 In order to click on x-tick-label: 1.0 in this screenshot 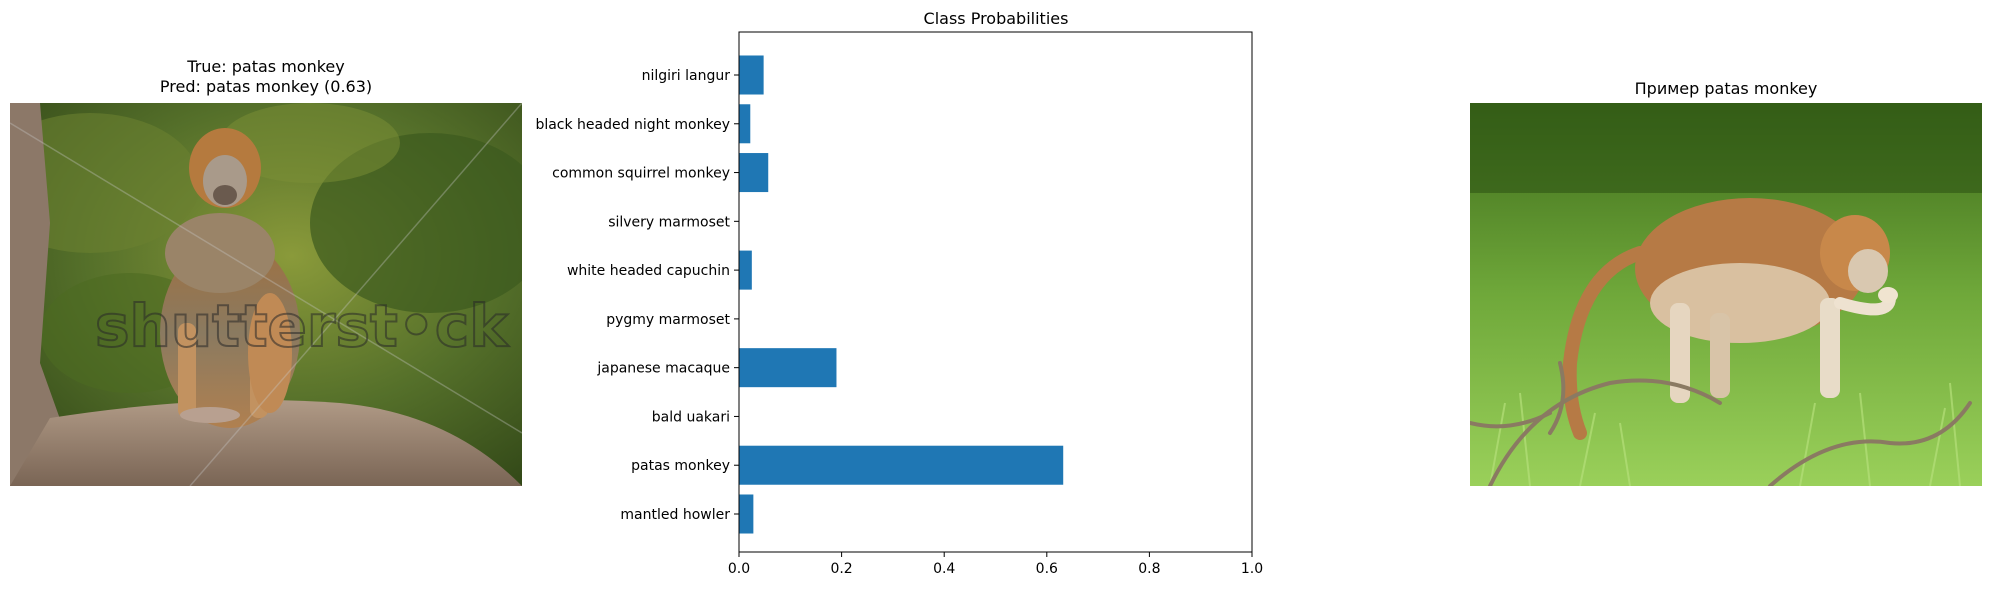, I will do `click(1252, 569)`.